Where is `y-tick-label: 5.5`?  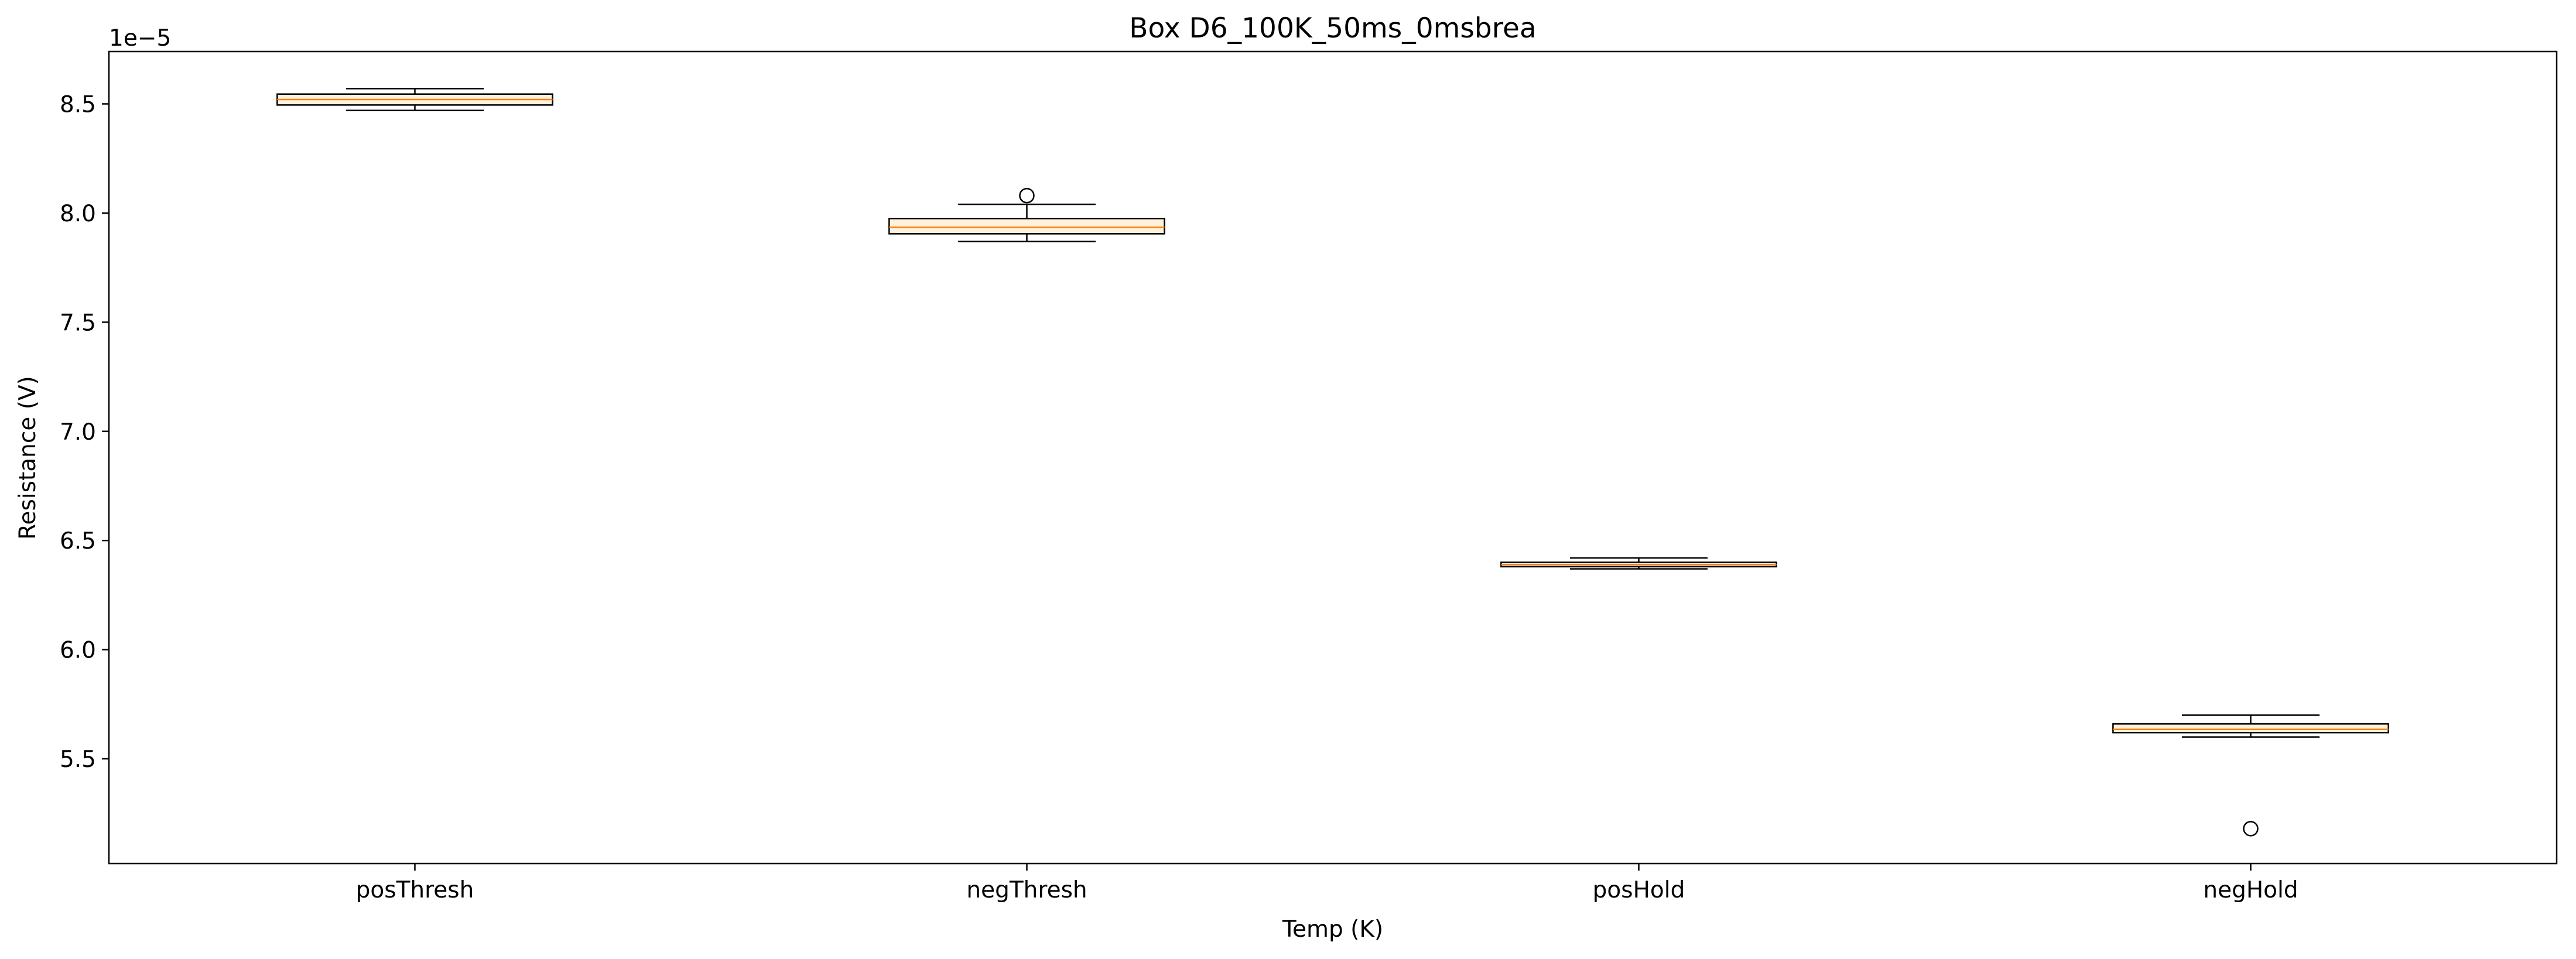
y-tick-label: 5.5 is located at coordinates (78, 759).